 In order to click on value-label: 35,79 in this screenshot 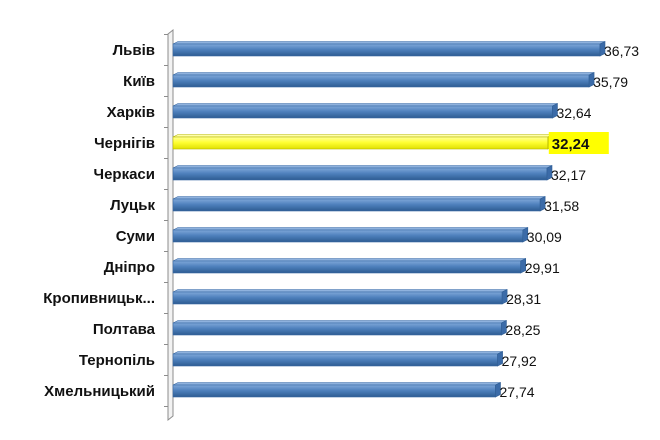, I will do `click(610, 82)`.